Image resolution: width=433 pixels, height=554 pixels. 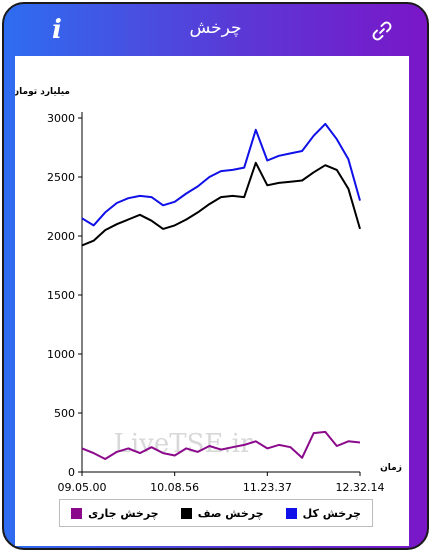 I want to click on x-tick-label: 12.32.14, so click(x=360, y=487).